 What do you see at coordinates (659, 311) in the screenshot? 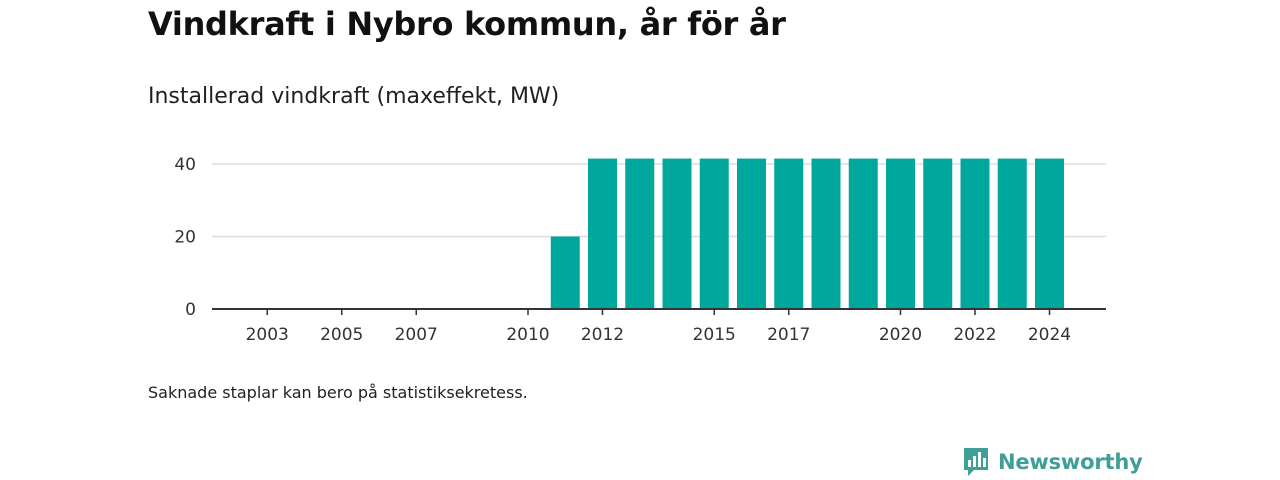
I see `x-axis` at bounding box center [659, 311].